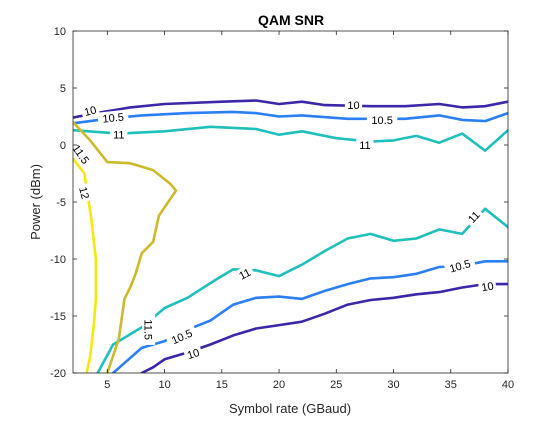 Image resolution: width=560 pixels, height=425 pixels. I want to click on contour-label-11-2-0: 11, so click(119, 135).